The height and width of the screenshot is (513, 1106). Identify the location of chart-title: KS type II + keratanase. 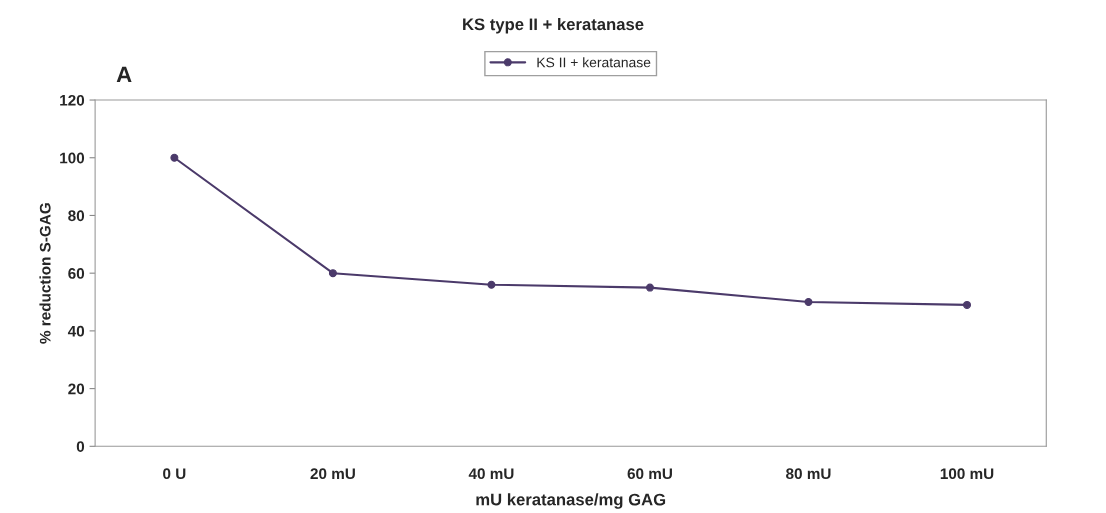
(553, 25).